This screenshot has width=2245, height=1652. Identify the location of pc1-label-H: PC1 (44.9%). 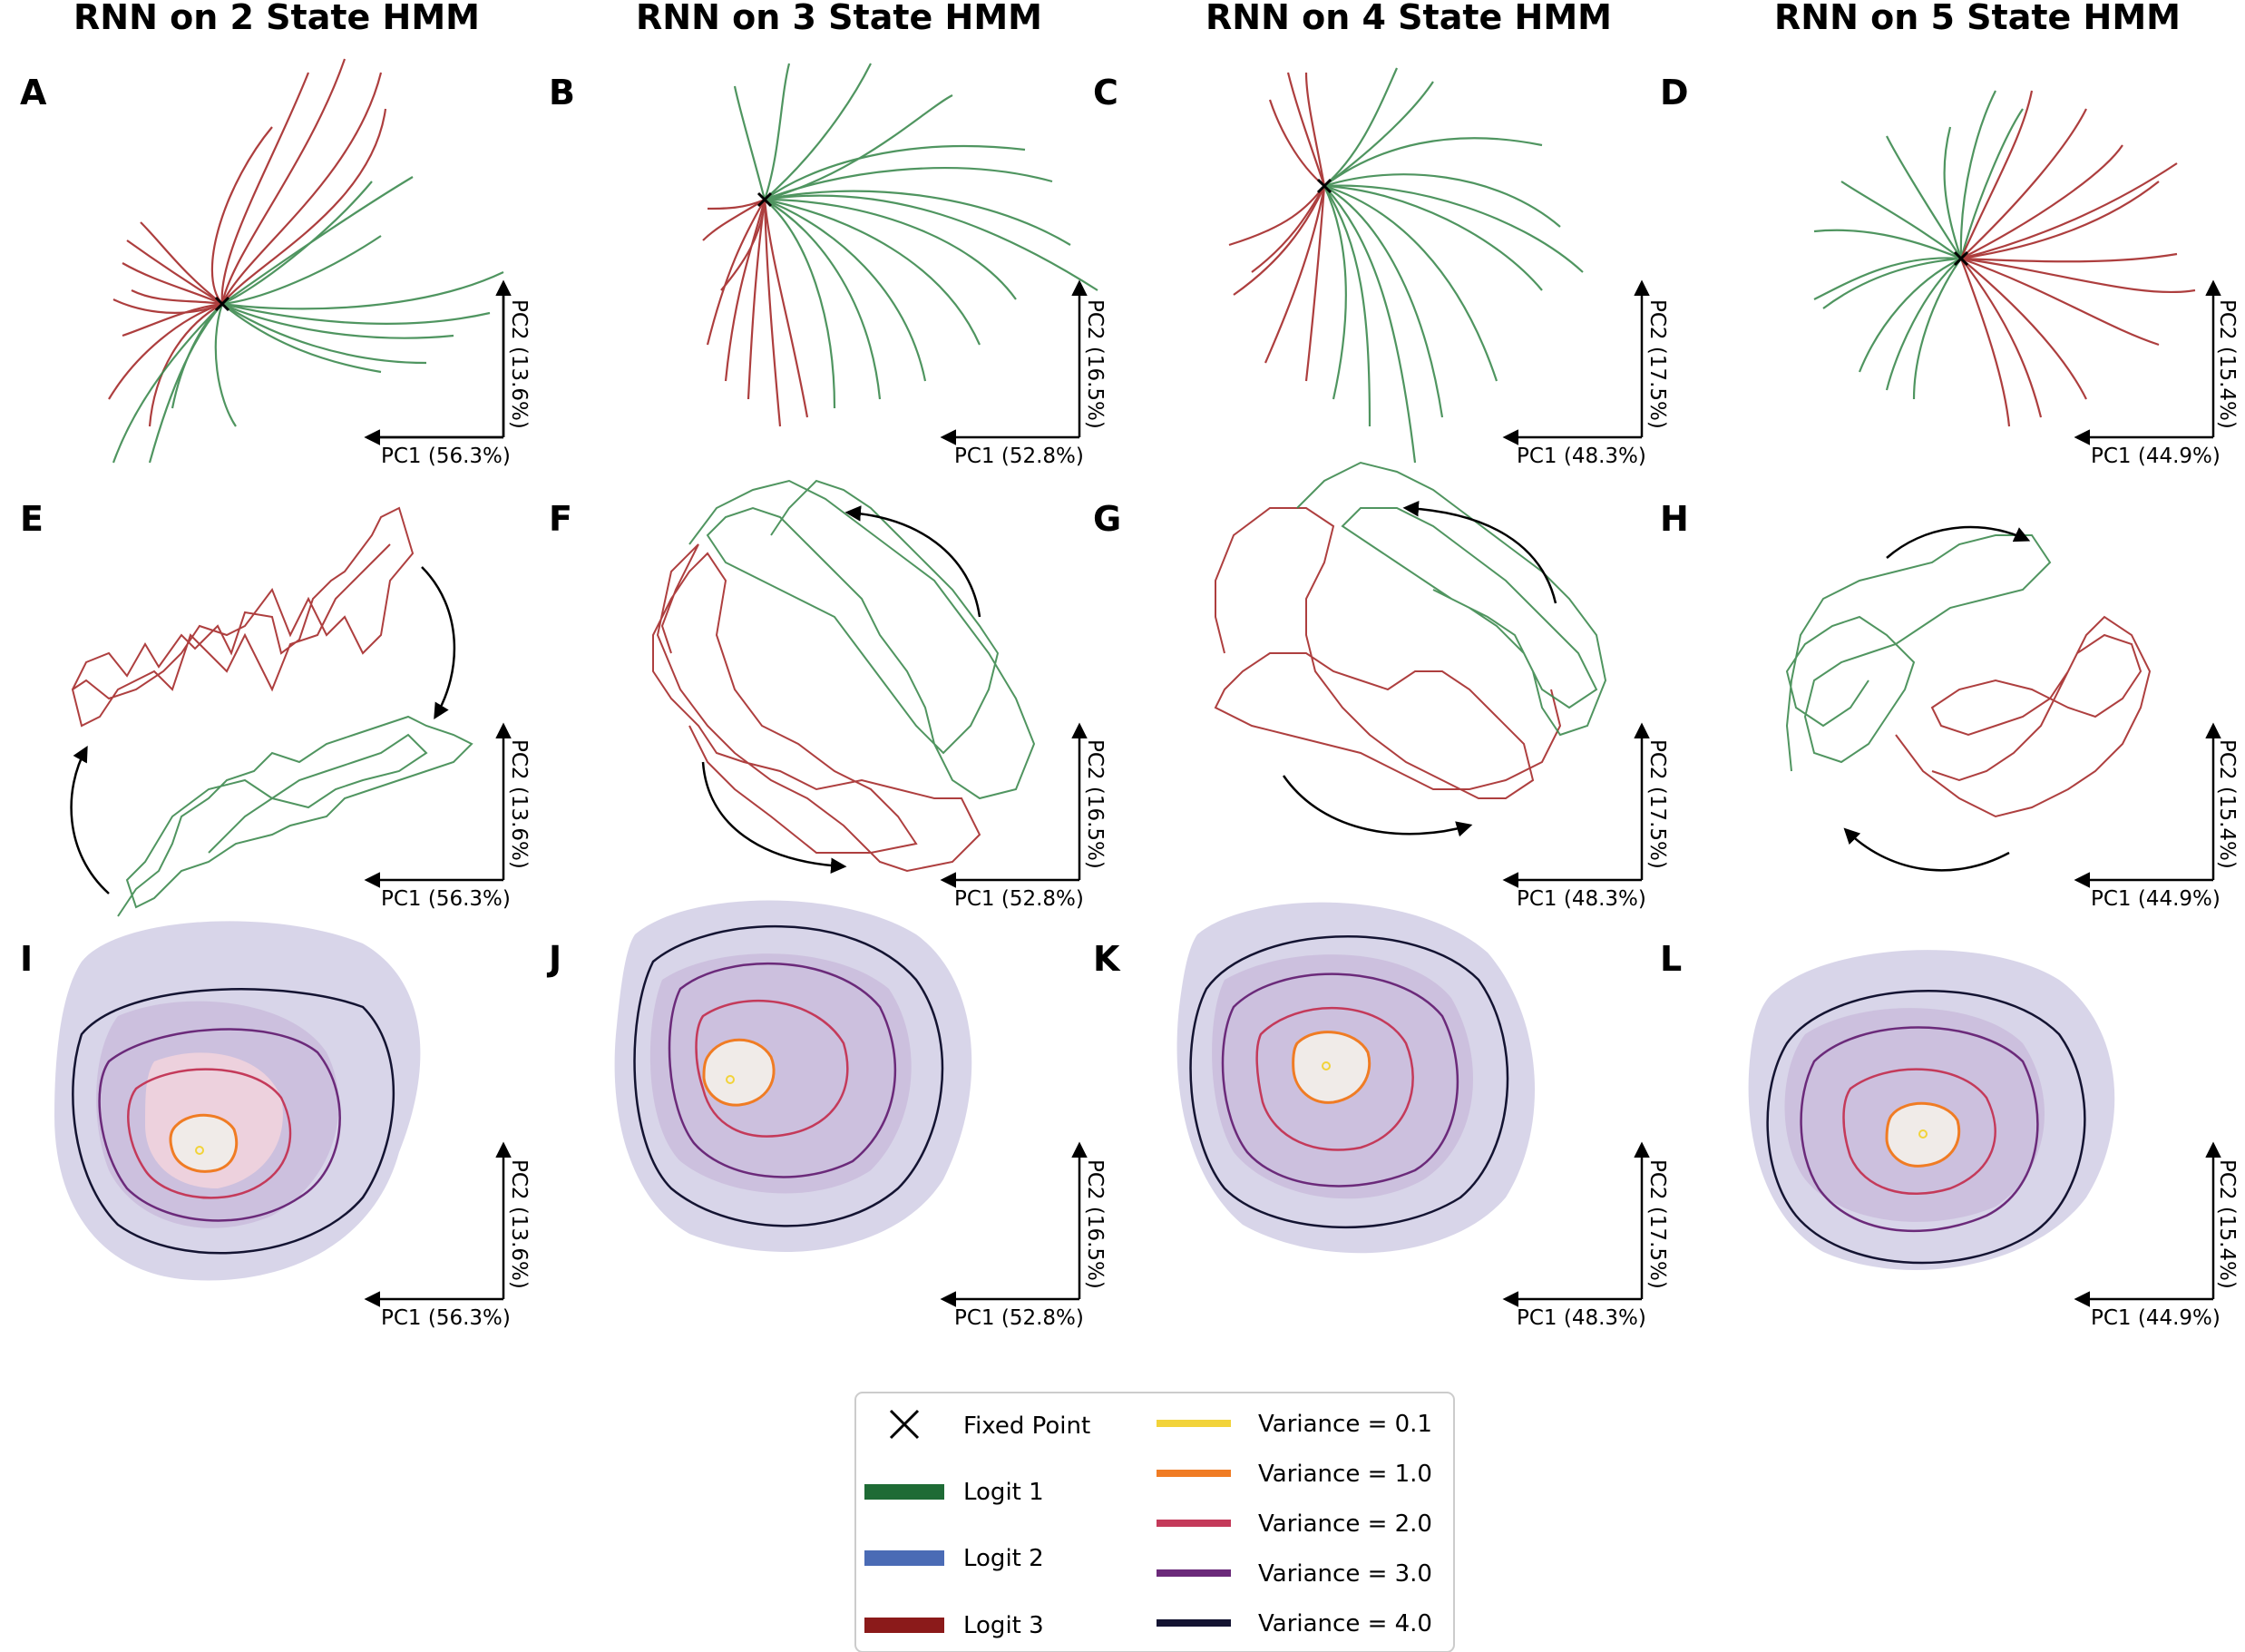
(2156, 899).